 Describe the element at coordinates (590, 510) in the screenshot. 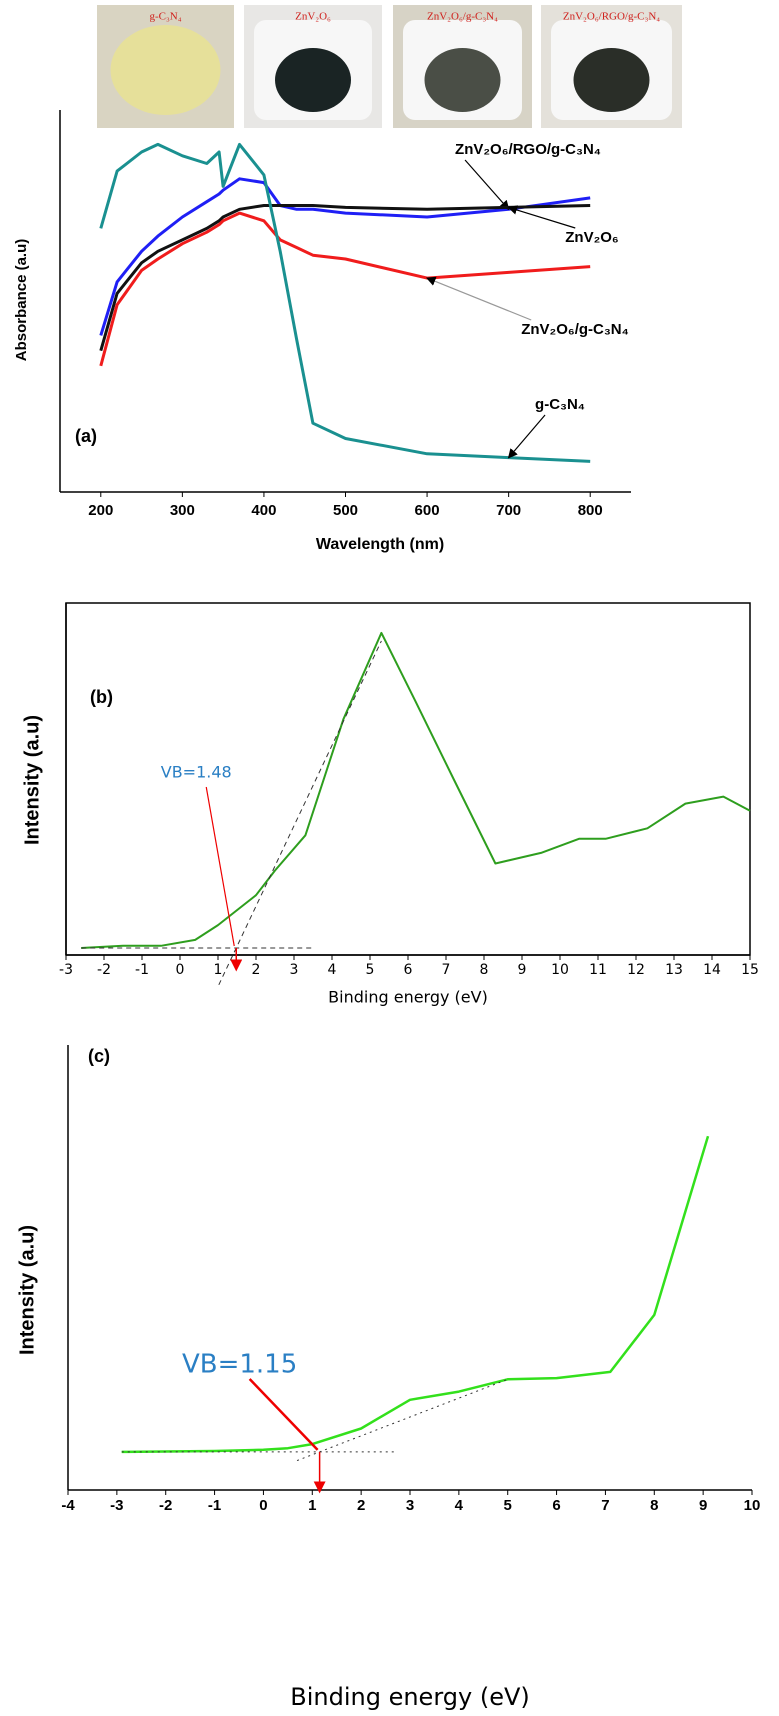

I see `x-tick-label: 800` at that location.